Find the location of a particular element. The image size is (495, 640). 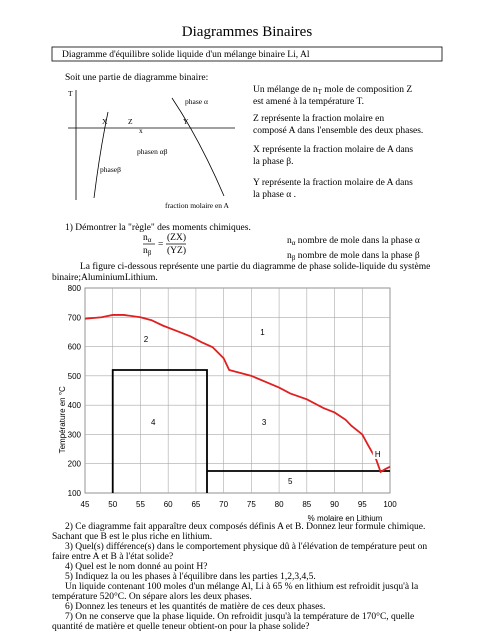

region-label: 4 is located at coordinates (153, 422).